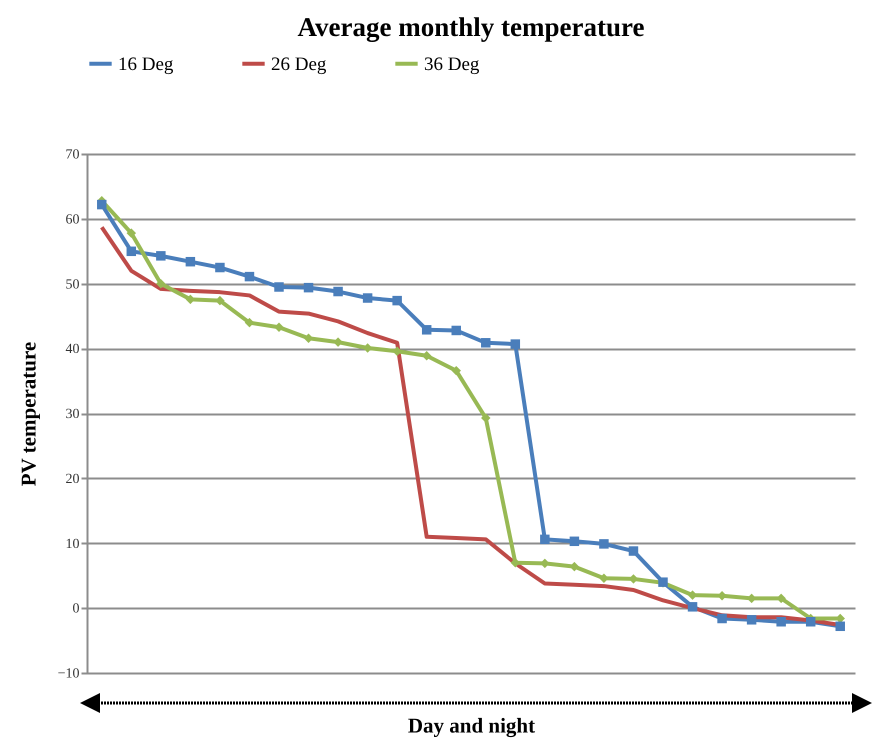  Describe the element at coordinates (73, 544) in the screenshot. I see `y-tick-label: 10` at that location.